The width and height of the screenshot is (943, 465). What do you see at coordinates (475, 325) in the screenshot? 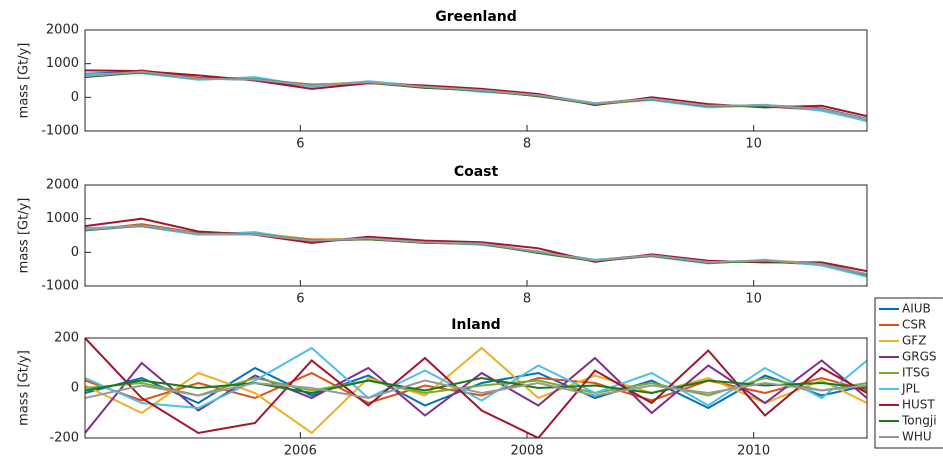
I see `chart-title: Inland` at bounding box center [475, 325].